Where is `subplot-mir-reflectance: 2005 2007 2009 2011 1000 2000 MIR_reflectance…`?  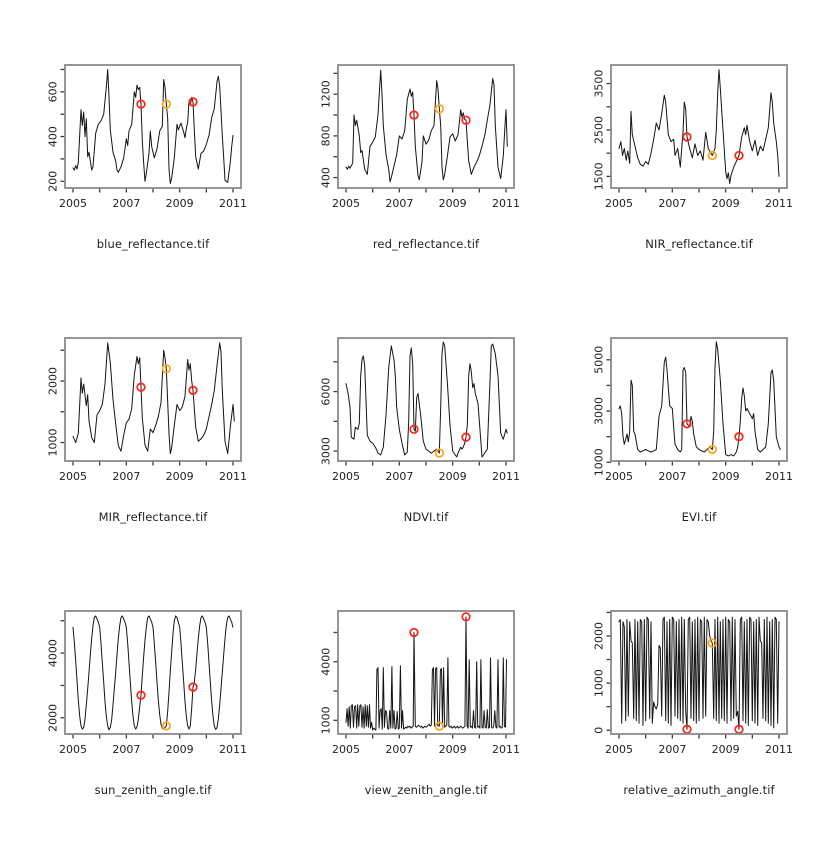
subplot-mir-reflectance: 2005 2007 2009 2011 1000 2000 MIR_reflectance… is located at coordinates (173, 449).